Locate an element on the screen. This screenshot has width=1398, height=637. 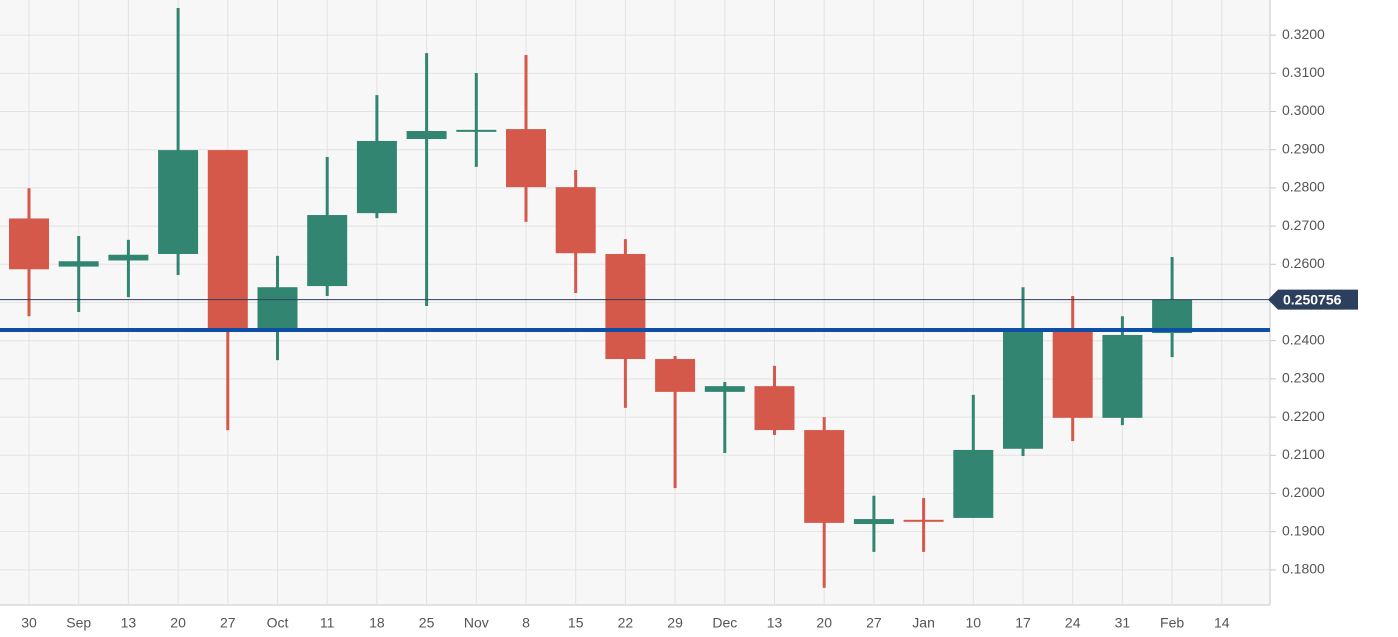
x-tick-label: Nov is located at coordinates (476, 623).